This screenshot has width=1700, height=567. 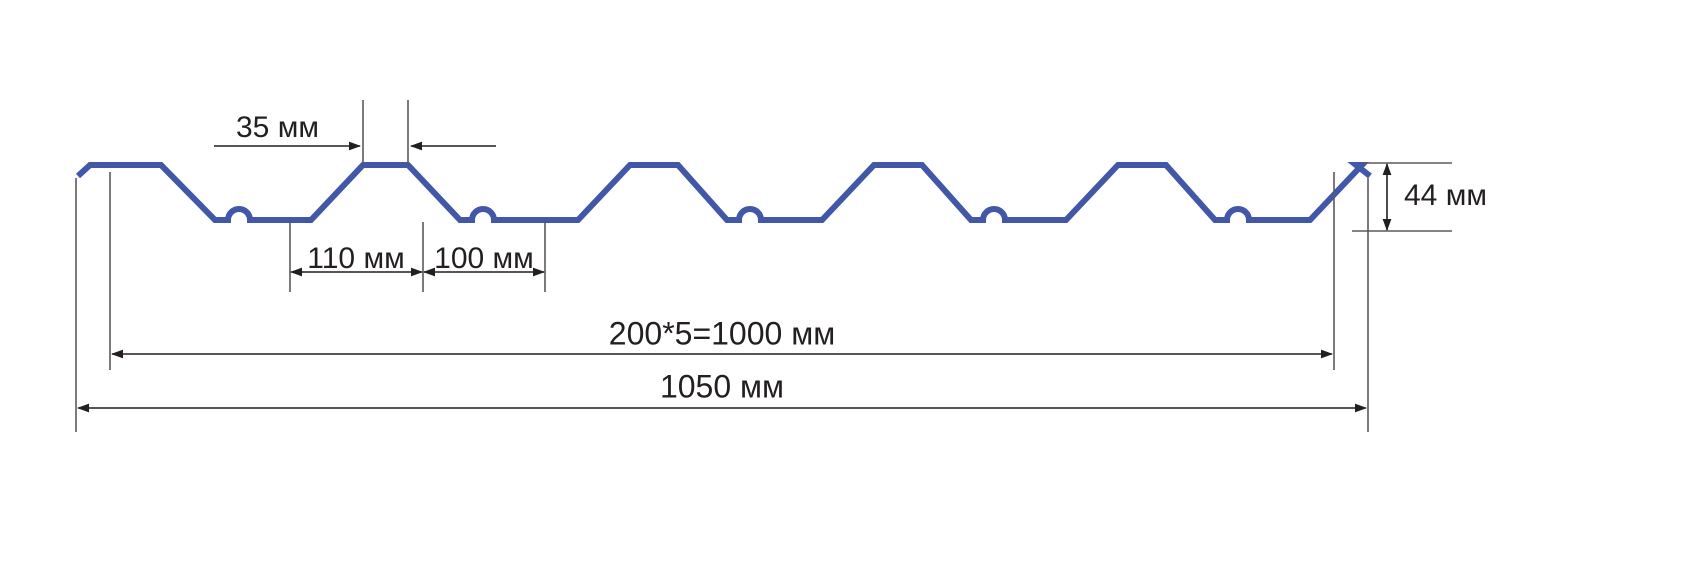 What do you see at coordinates (277, 127) in the screenshot?
I see `dim-label-crest-width: 35 мм` at bounding box center [277, 127].